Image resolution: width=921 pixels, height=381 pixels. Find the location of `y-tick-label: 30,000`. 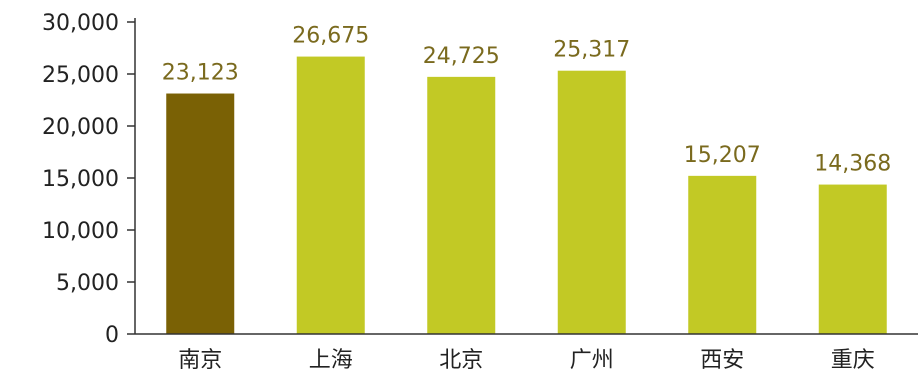

y-tick-label: 30,000 is located at coordinates (80, 23).